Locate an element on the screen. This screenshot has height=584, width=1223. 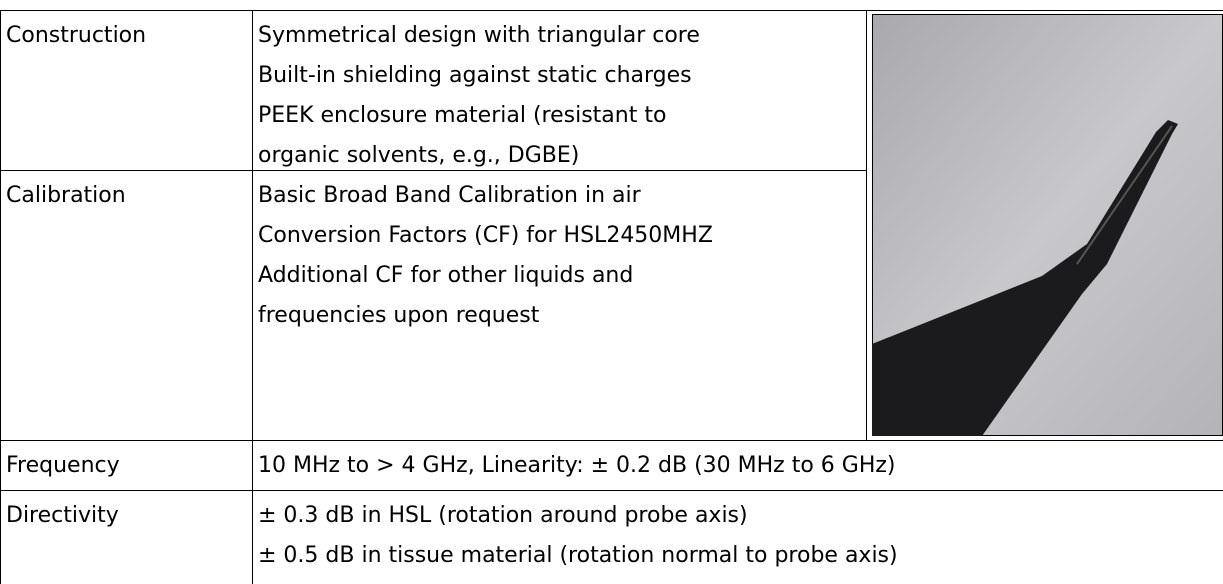
row-text: organic solvents, e.g., DGBE) is located at coordinates (419, 155).